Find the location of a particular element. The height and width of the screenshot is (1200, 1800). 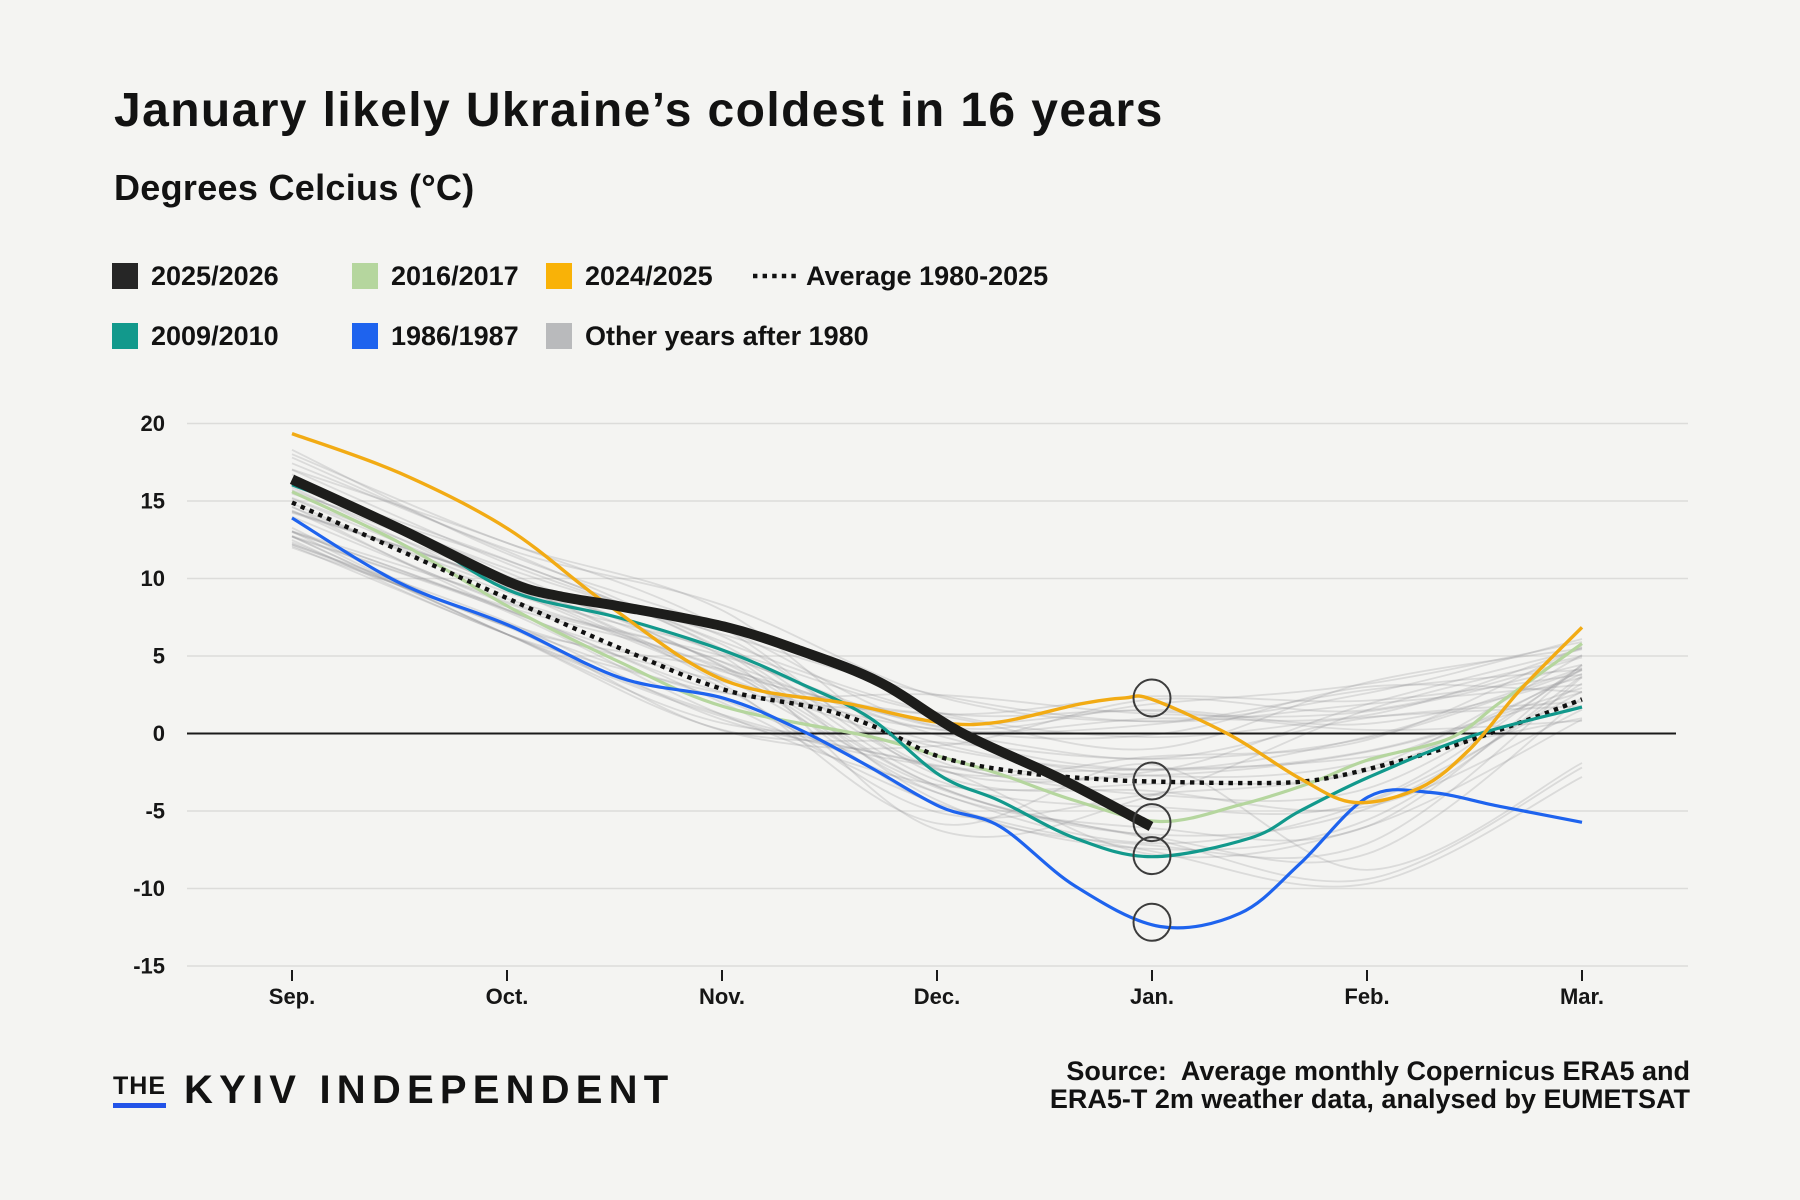

svg-text: Oct. is located at coordinates (507, 996).